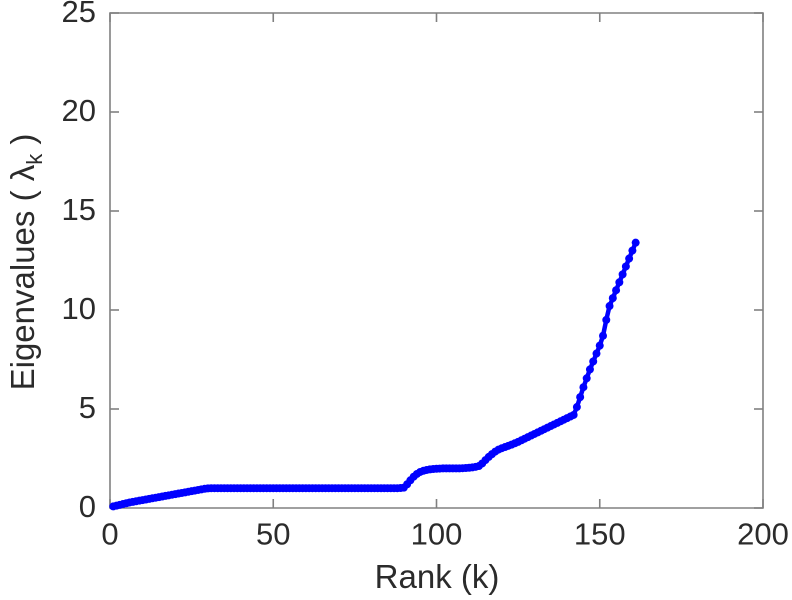 The image size is (792, 600). Describe the element at coordinates (437, 576) in the screenshot. I see `x-axis-title: Rank (k)` at that location.